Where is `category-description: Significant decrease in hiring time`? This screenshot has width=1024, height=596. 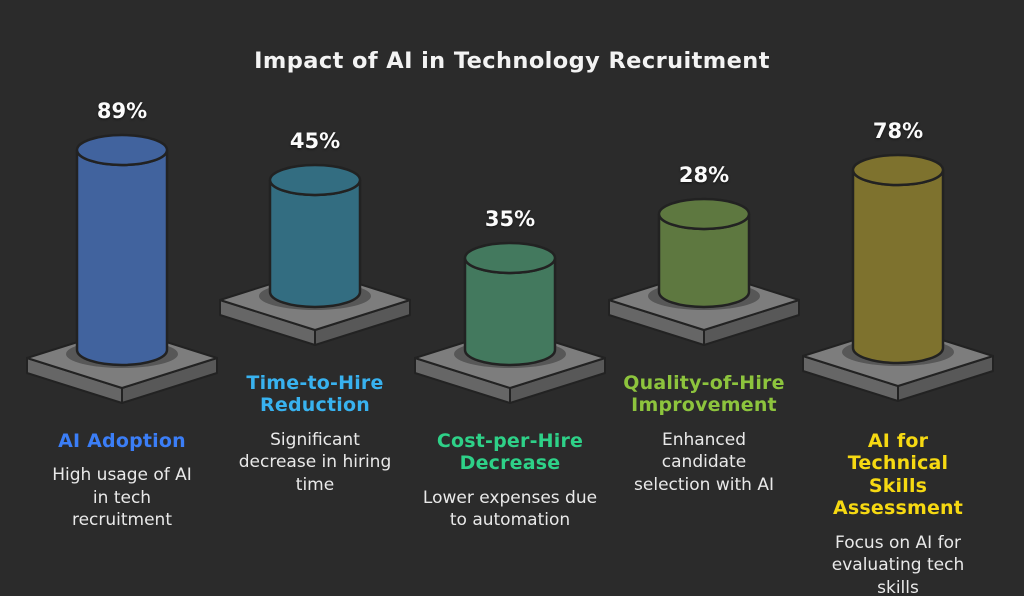
category-description: Significant decrease in hiring time is located at coordinates (315, 462).